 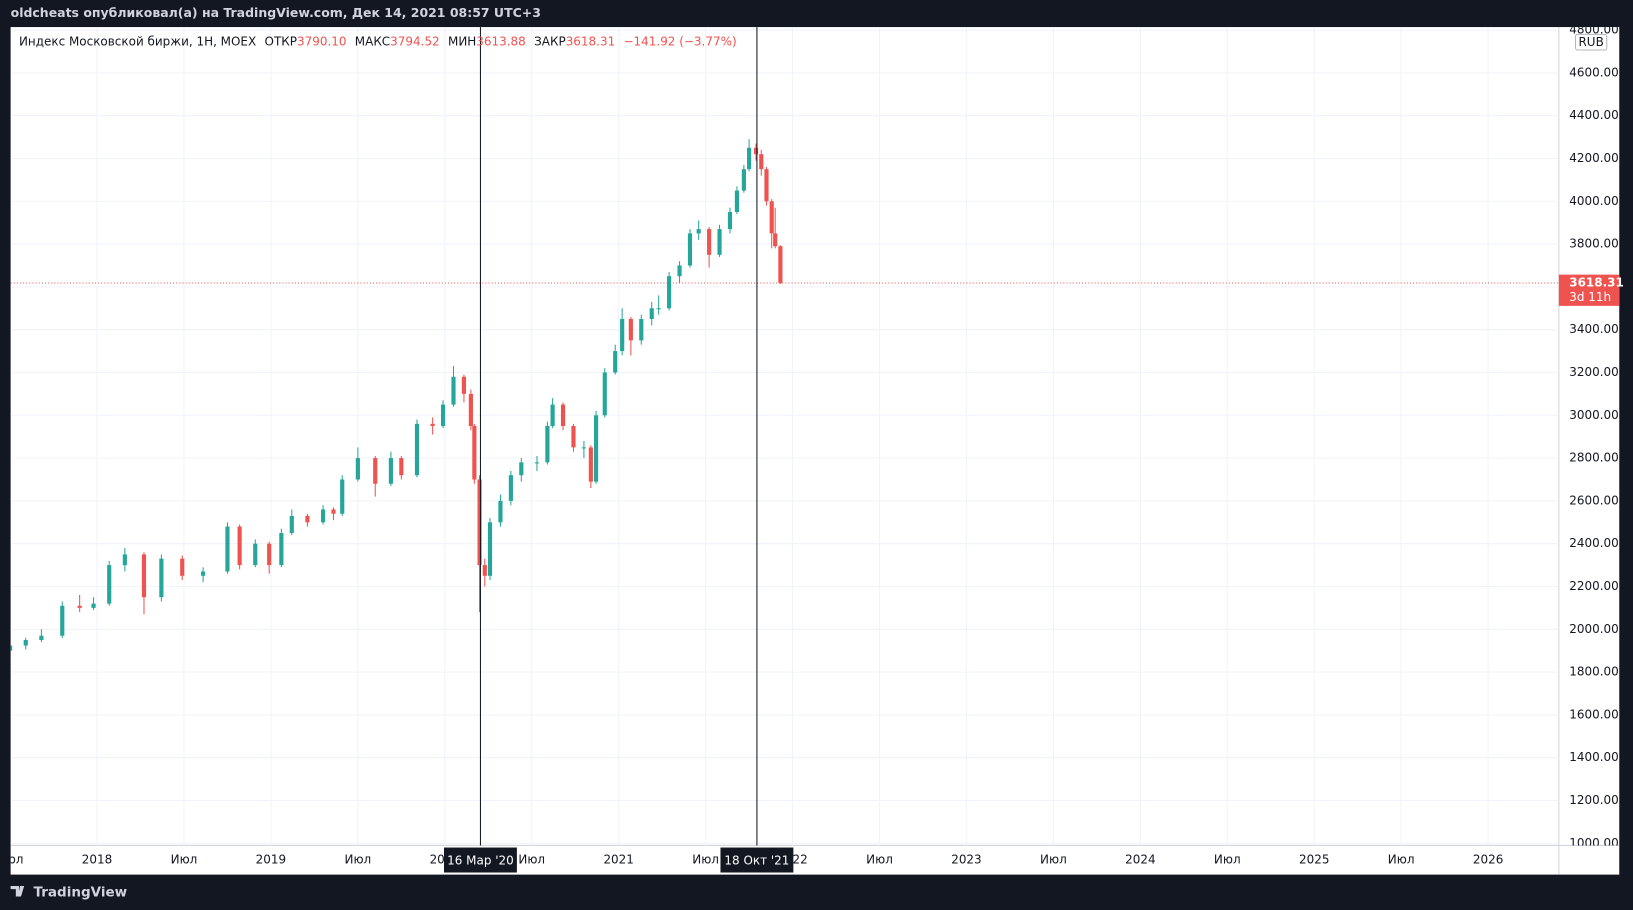 What do you see at coordinates (281, 41) in the screenshot?
I see `legend-field-label: ОТКР` at bounding box center [281, 41].